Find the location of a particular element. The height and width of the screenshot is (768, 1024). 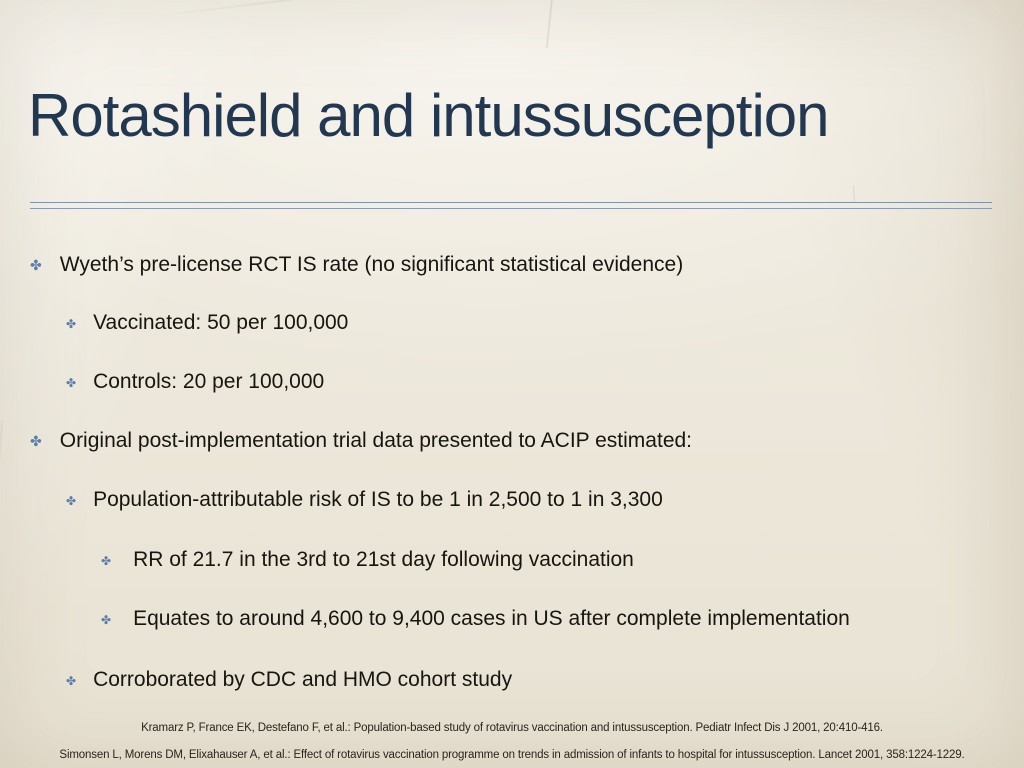

bullet-item: ✤ Controls: 20 per 100,000 is located at coordinates (512, 382).